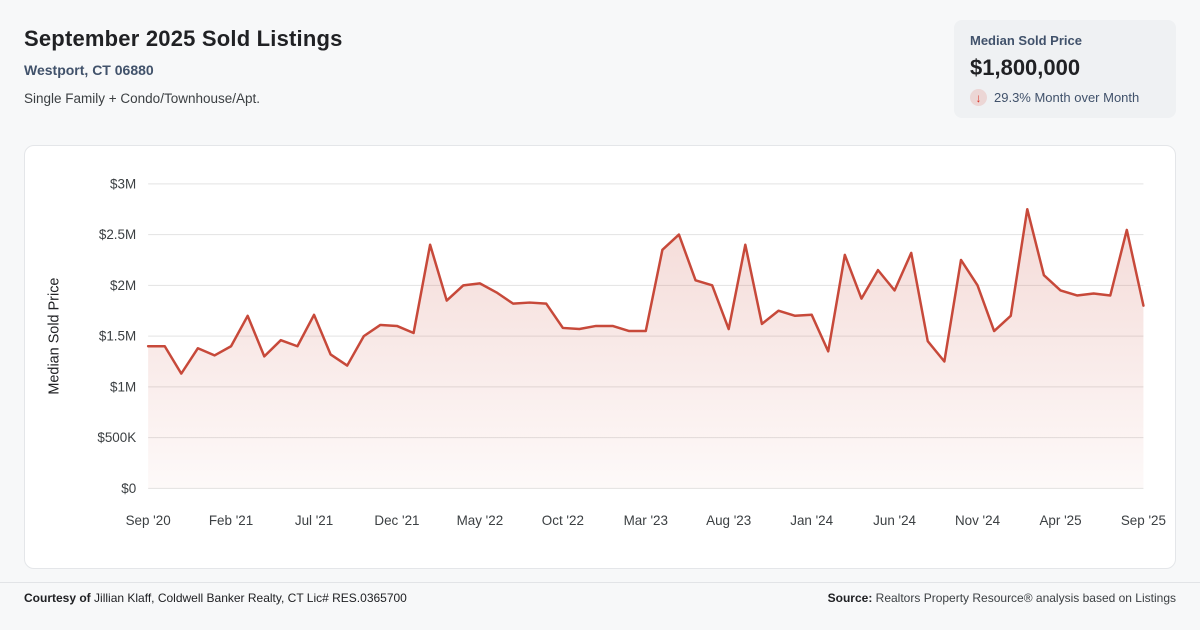 This screenshot has width=1200, height=630. I want to click on arrow-down-icon: ↓, so click(978, 97).